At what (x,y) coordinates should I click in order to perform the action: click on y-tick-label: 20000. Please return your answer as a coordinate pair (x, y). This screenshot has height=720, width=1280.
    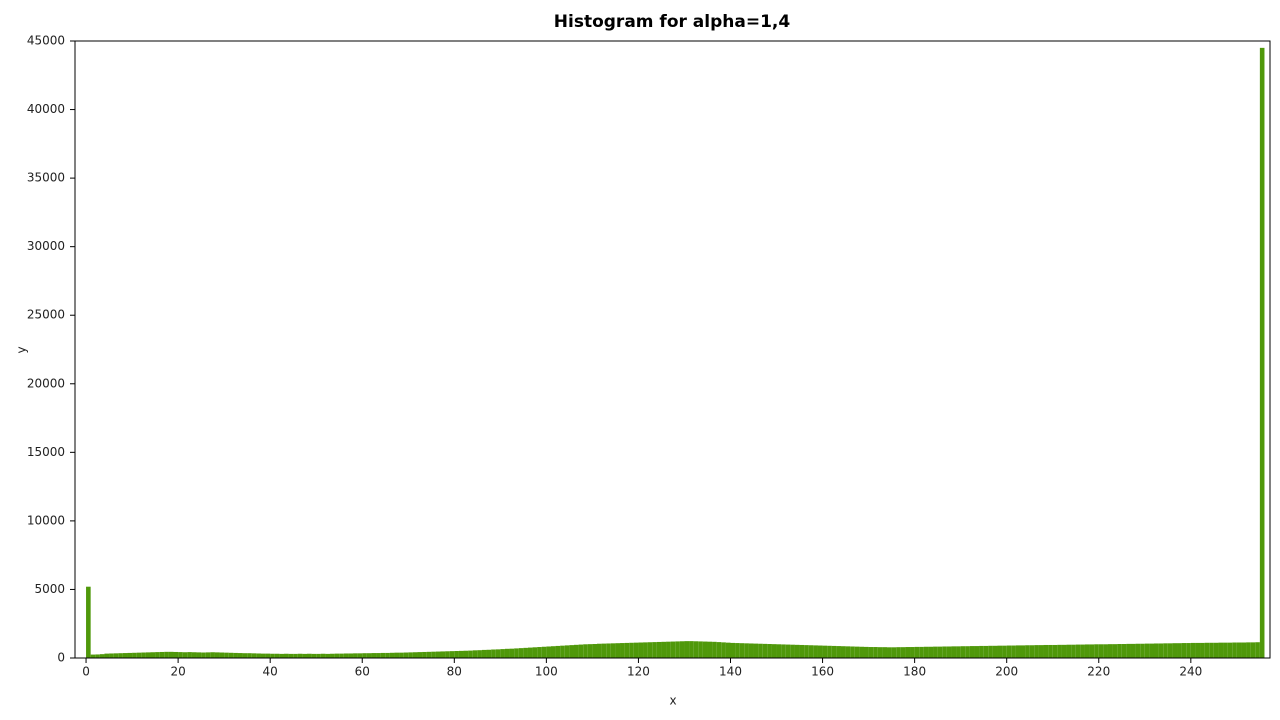
    Looking at the image, I should click on (46, 383).